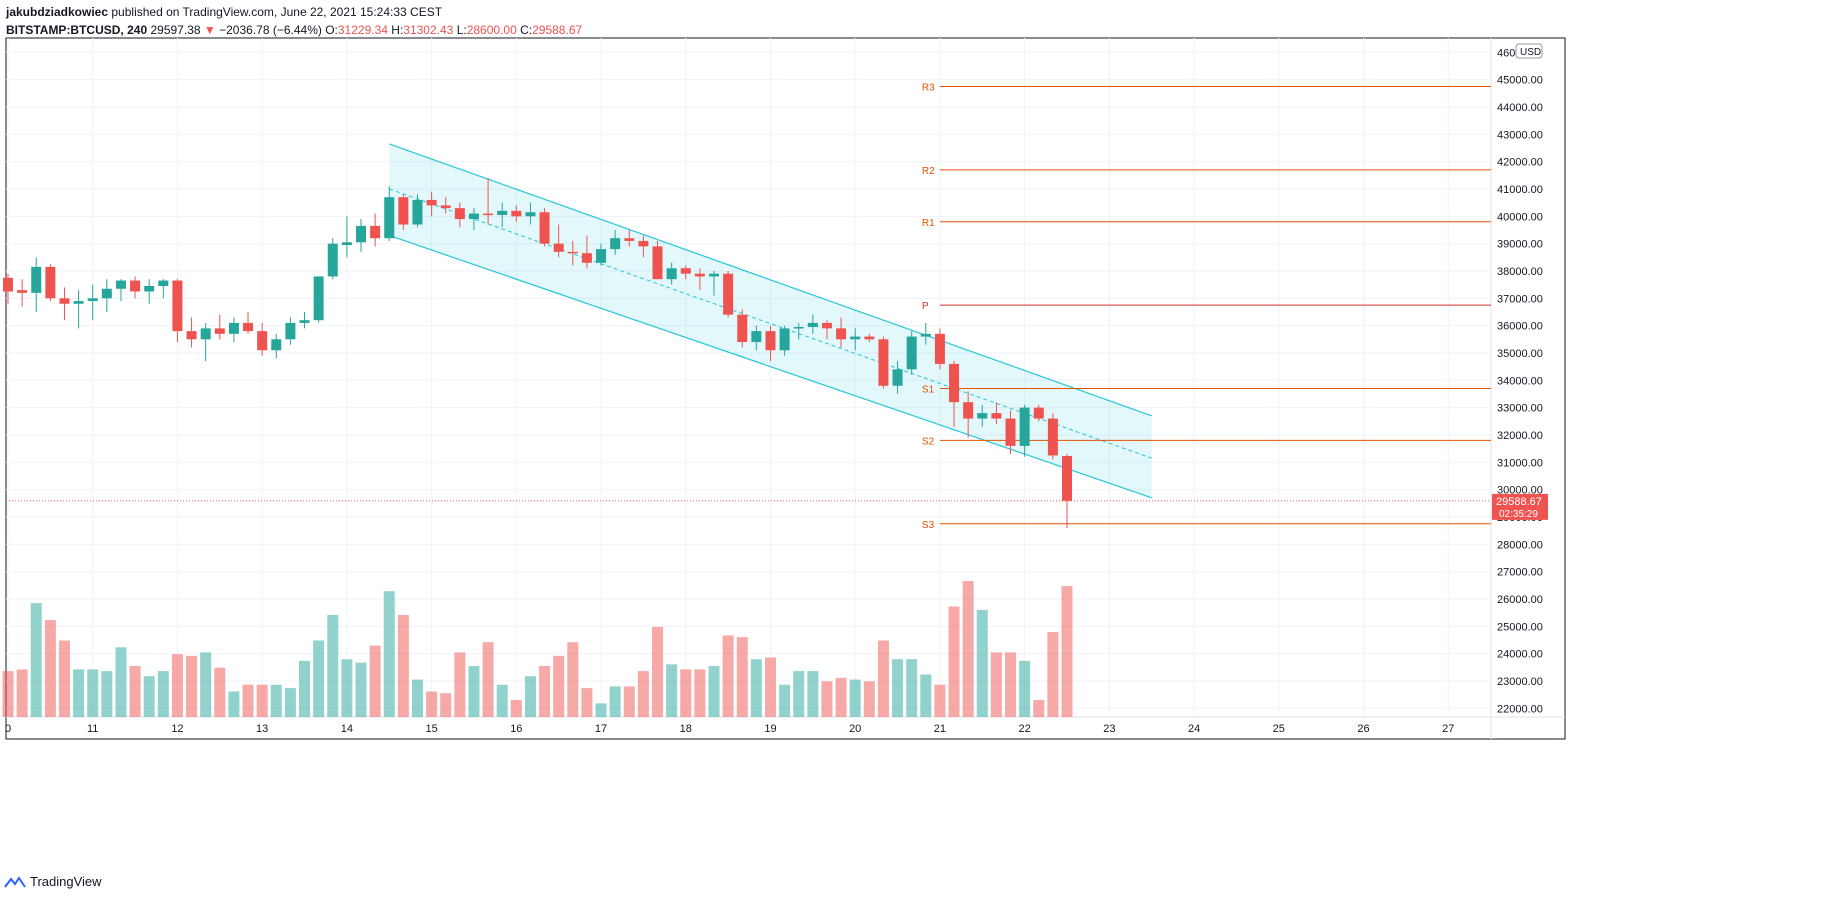  I want to click on y-tick-label: 39000.00, so click(1520, 245).